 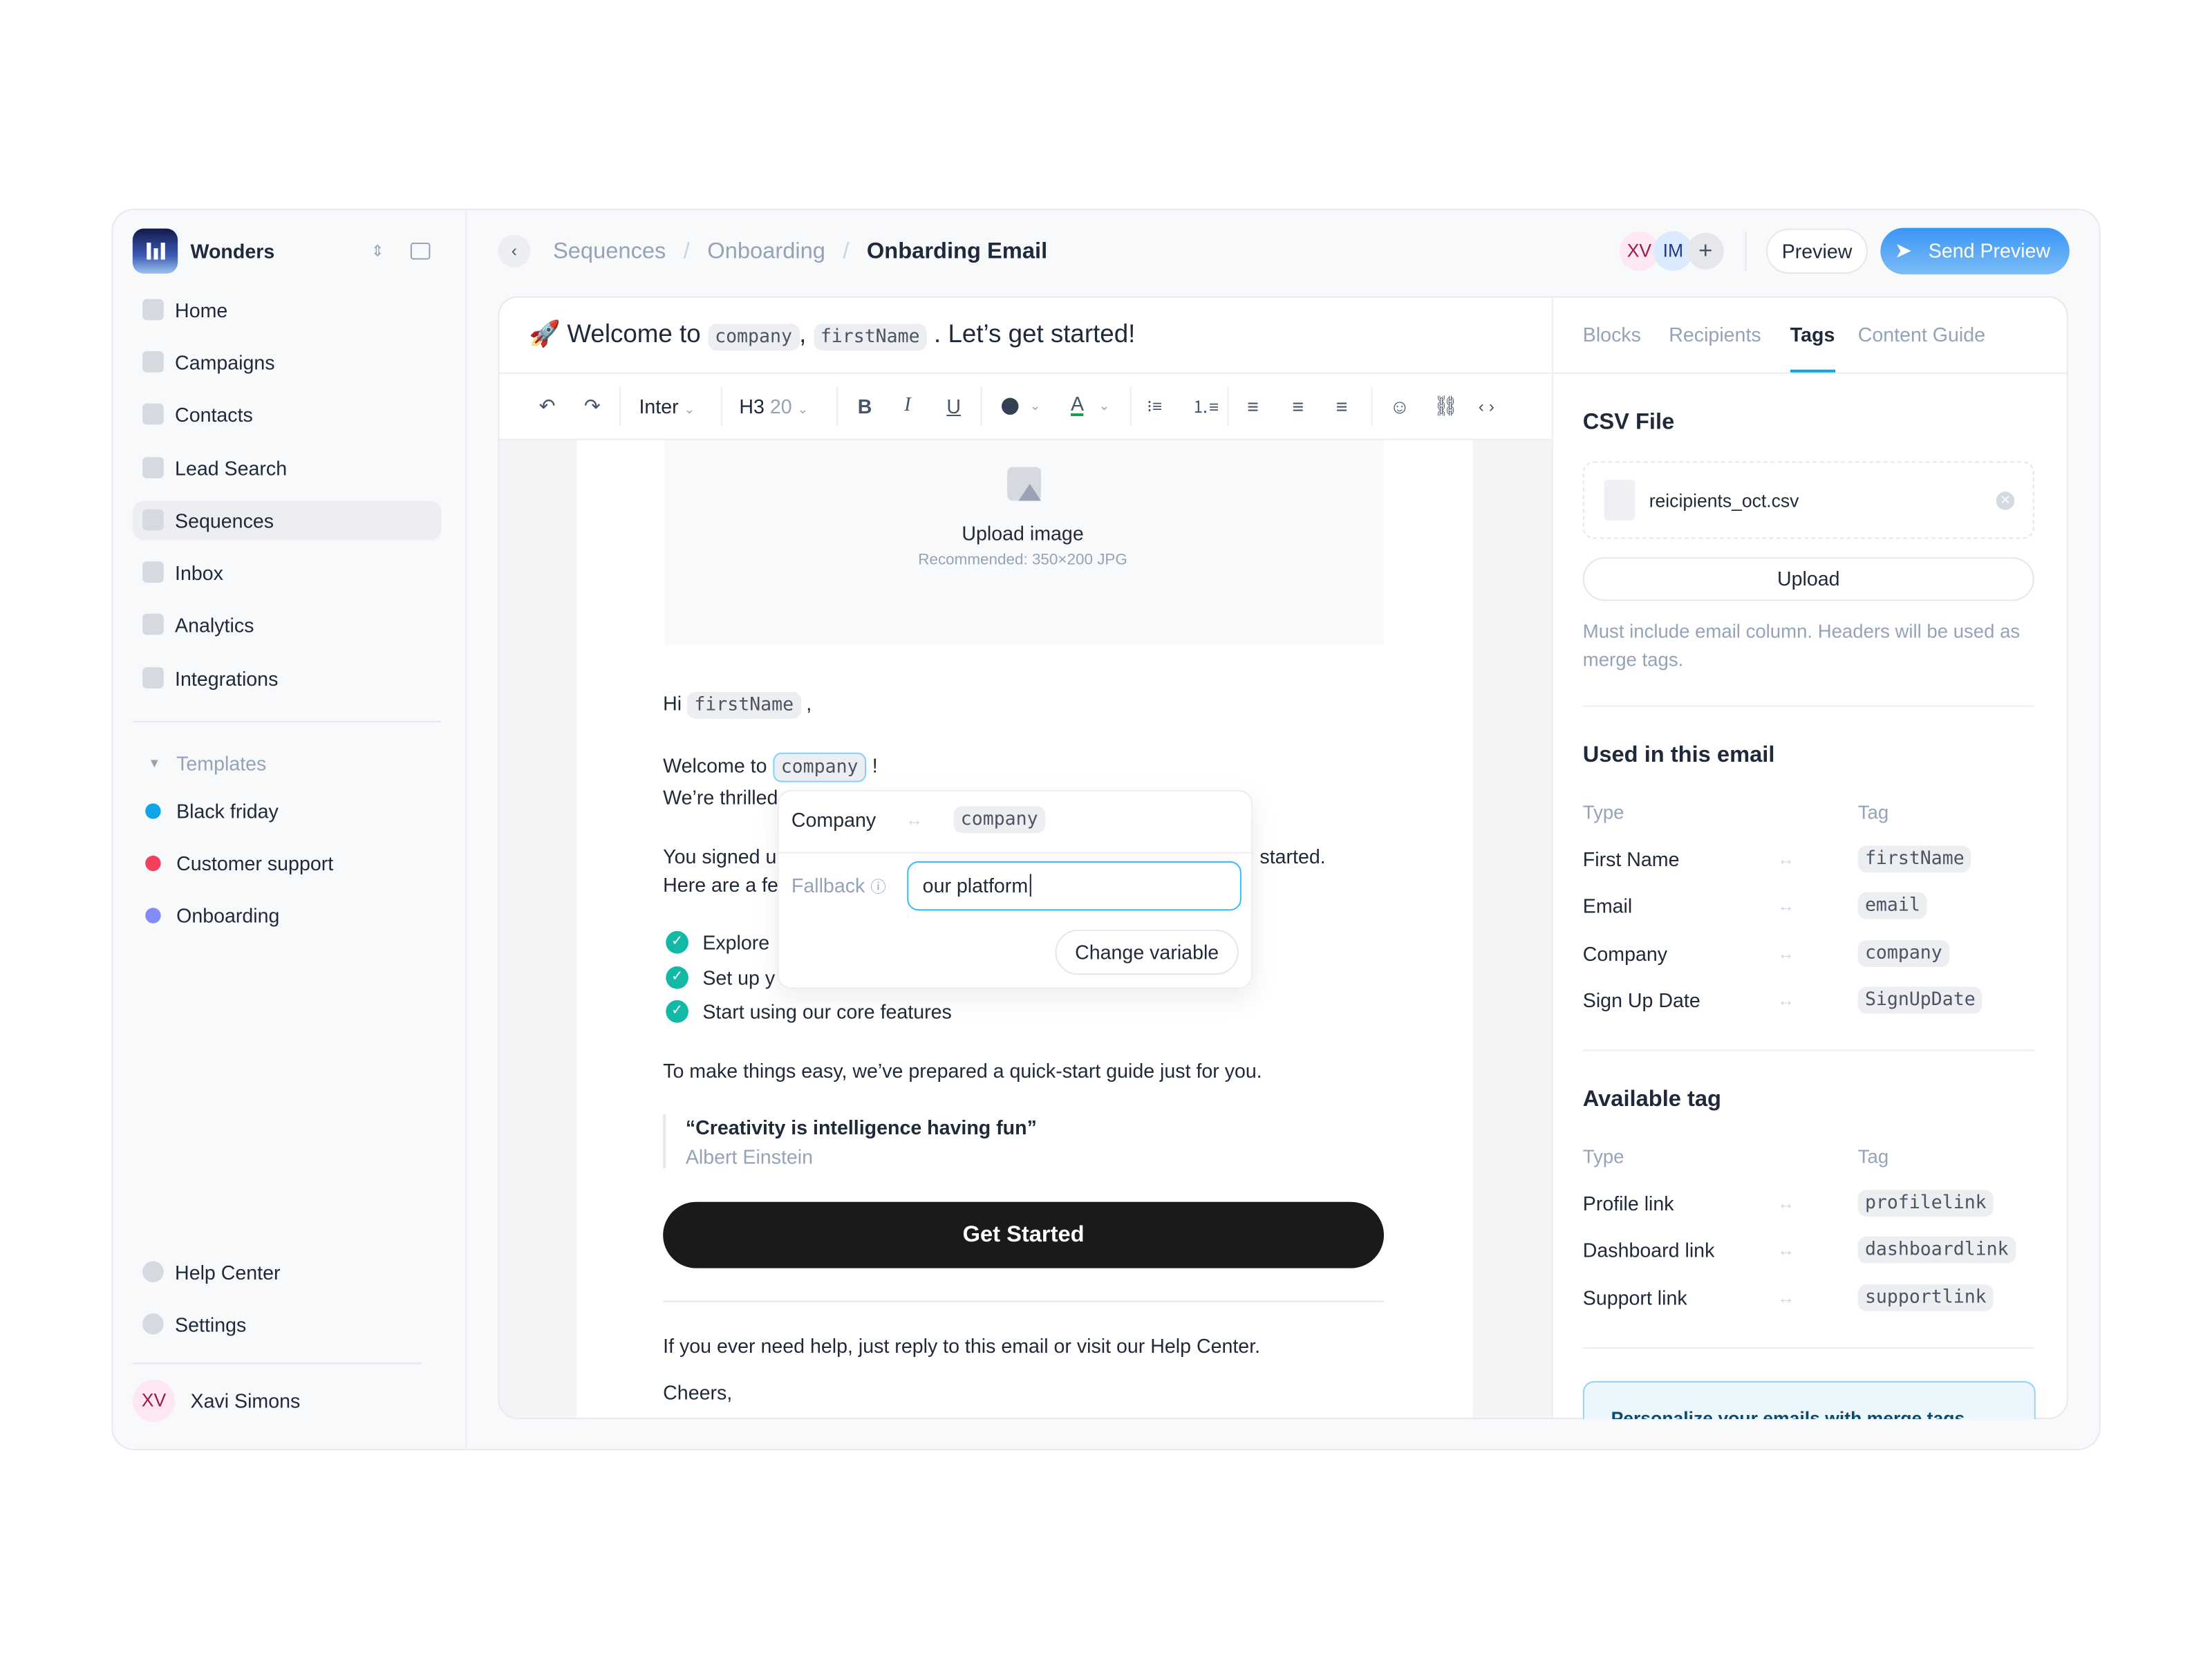 What do you see at coordinates (1611, 334) in the screenshot?
I see `tab-blocks: Blocks` at bounding box center [1611, 334].